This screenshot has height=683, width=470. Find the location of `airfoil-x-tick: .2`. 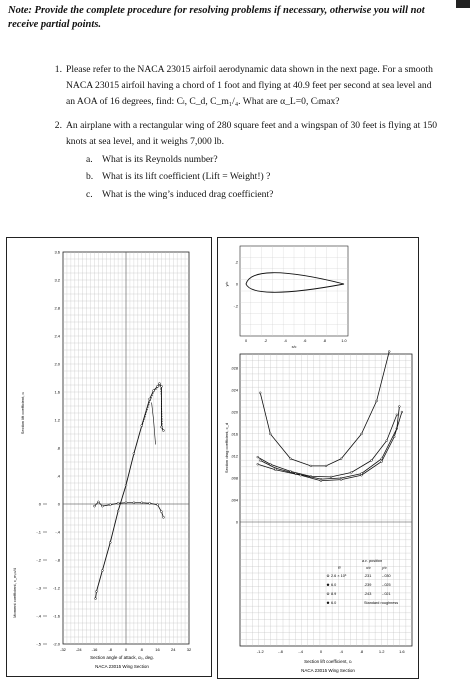

airfoil-x-tick: .2 is located at coordinates (265, 341).